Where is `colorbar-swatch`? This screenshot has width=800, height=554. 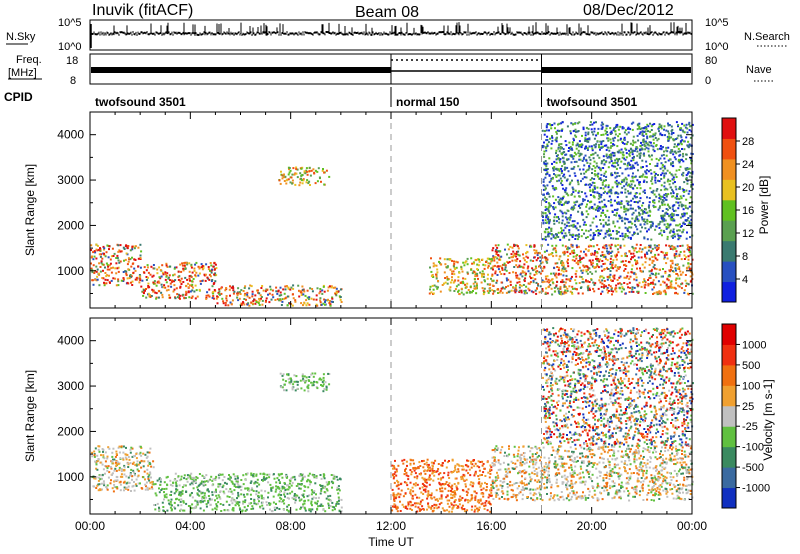
colorbar-swatch is located at coordinates (729, 210).